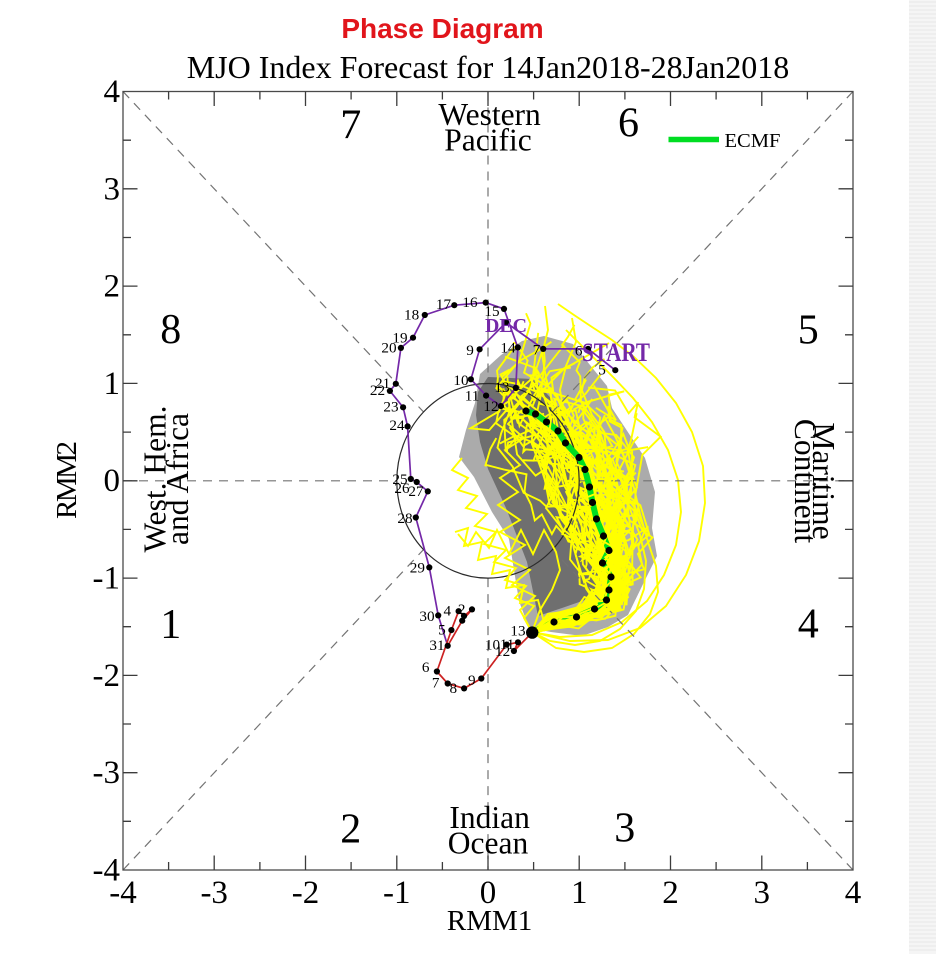 The image size is (936, 959). I want to click on svg-text: Maritime, so click(823, 480).